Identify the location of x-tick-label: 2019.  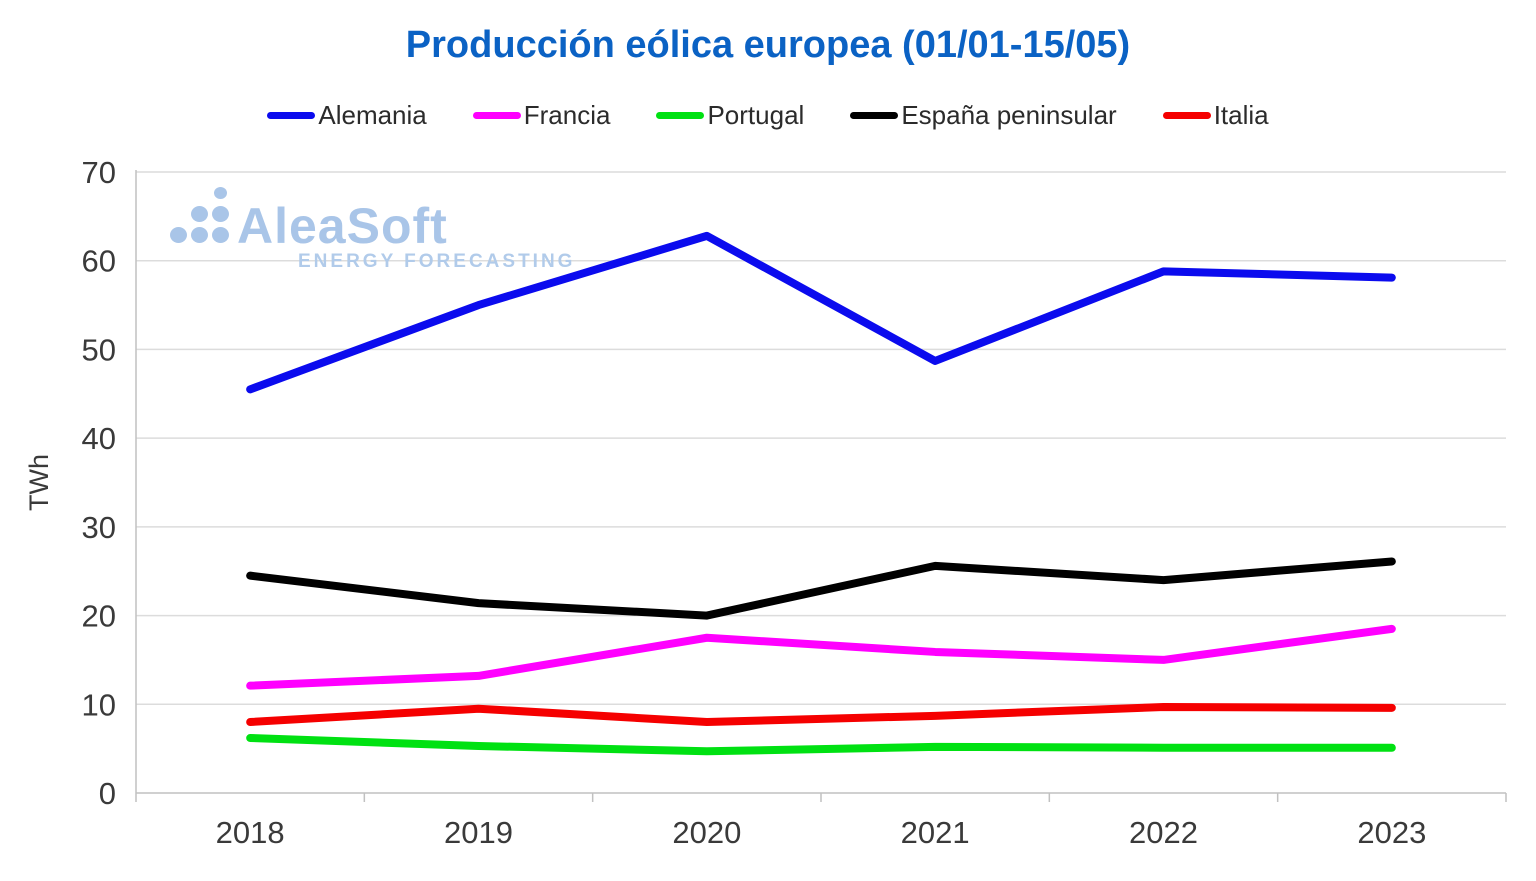
(478, 832).